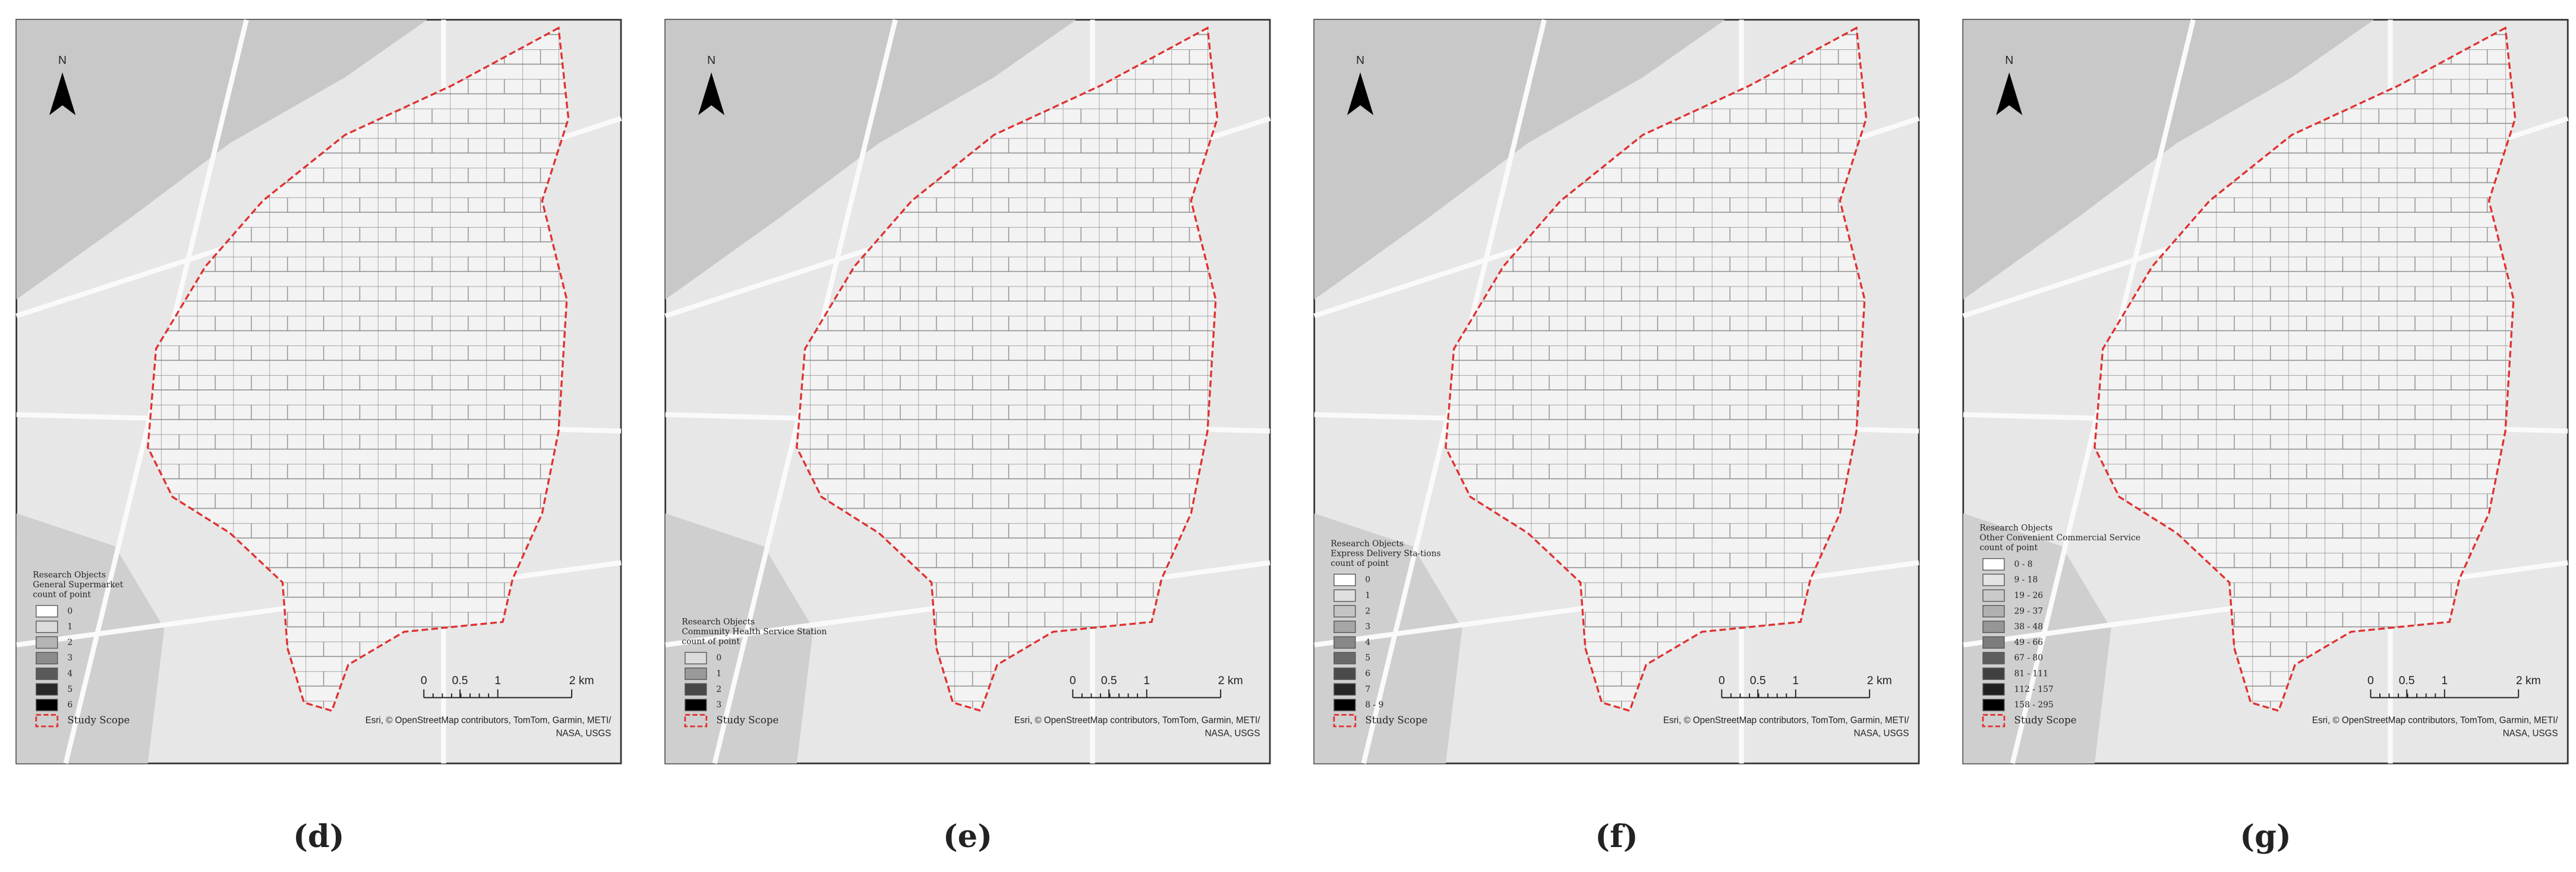 This screenshot has width=2576, height=872. I want to click on legend-subject: General Supermarket, so click(78, 585).